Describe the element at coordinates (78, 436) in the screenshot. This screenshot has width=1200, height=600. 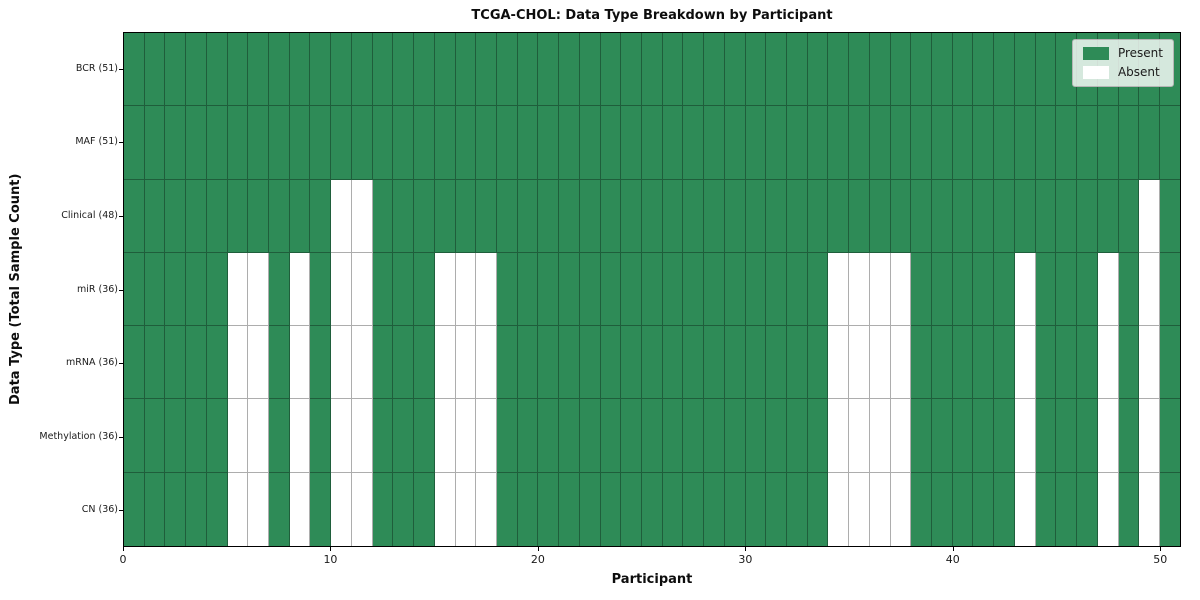
I see `y-tick-label: Methylation (36)` at that location.